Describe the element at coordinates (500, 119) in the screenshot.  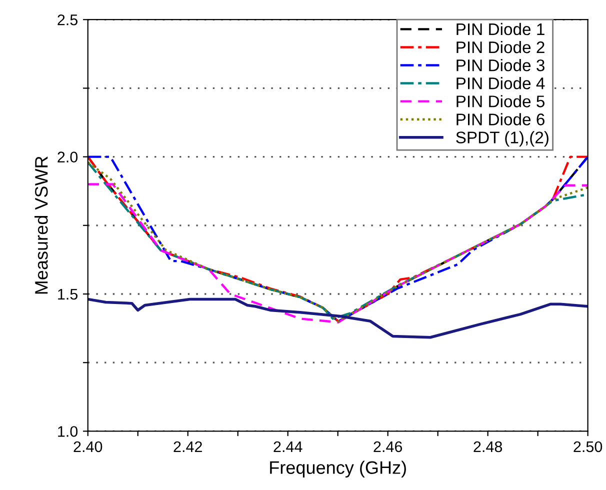
I see `legend-label: PIN Diode 6` at that location.